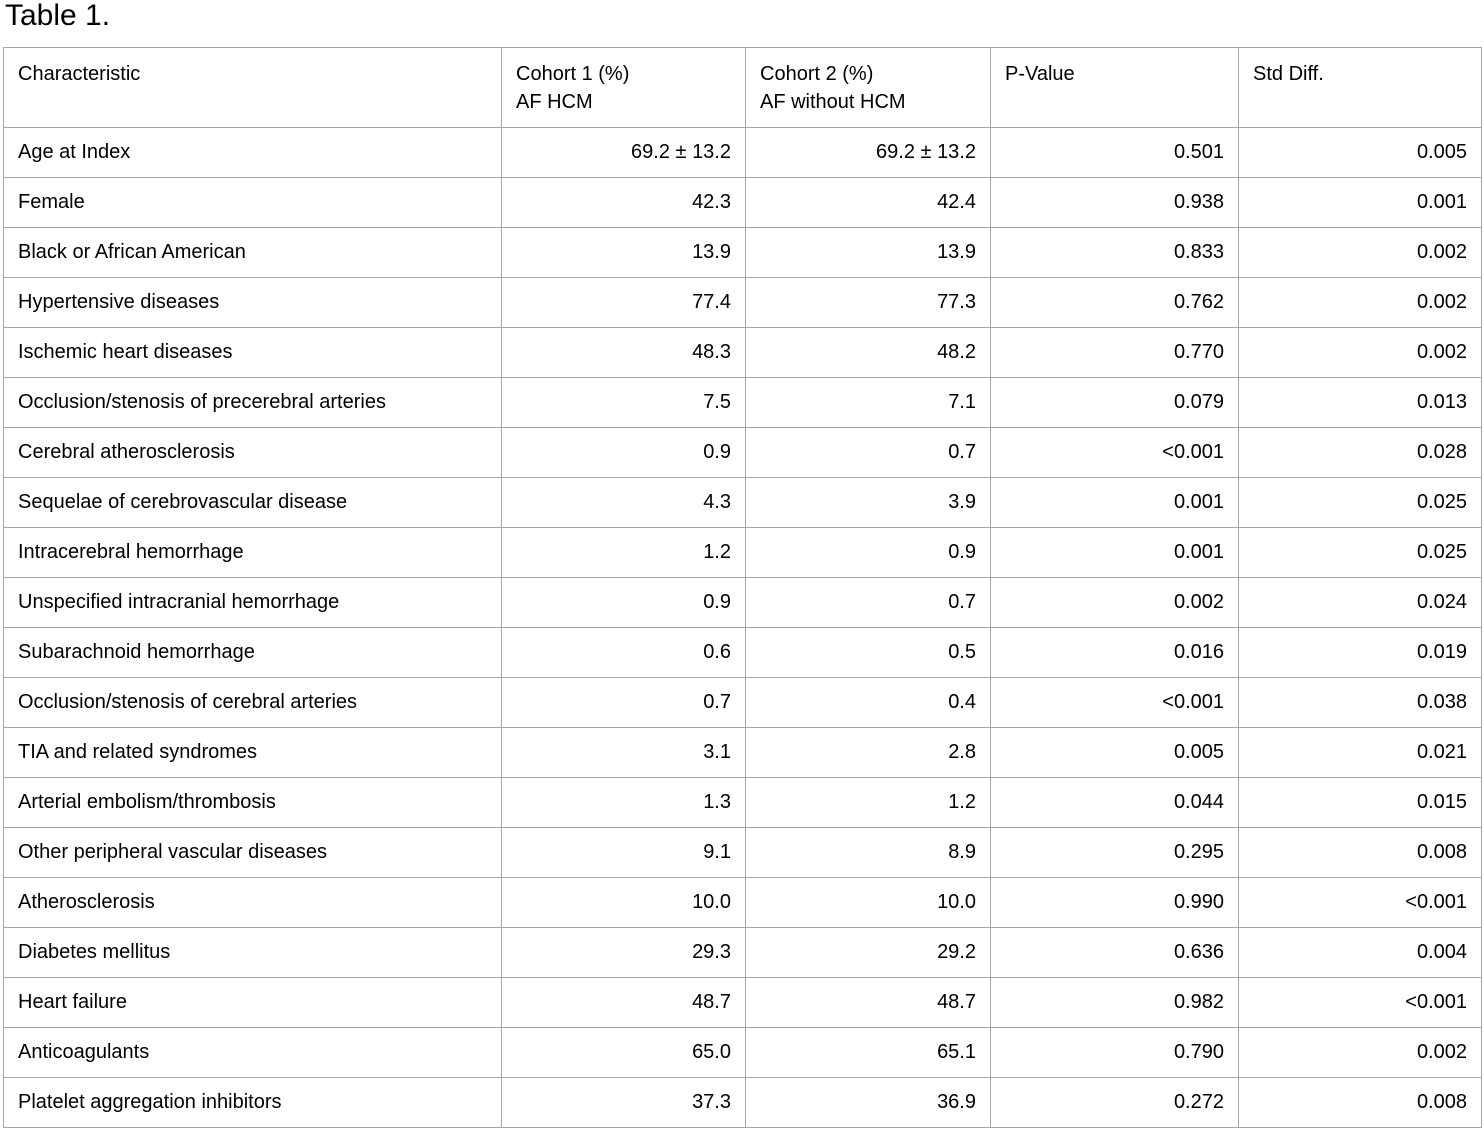 This screenshot has width=1484, height=1136. What do you see at coordinates (623, 852) in the screenshot?
I see `cell-cohort1: 9.1` at bounding box center [623, 852].